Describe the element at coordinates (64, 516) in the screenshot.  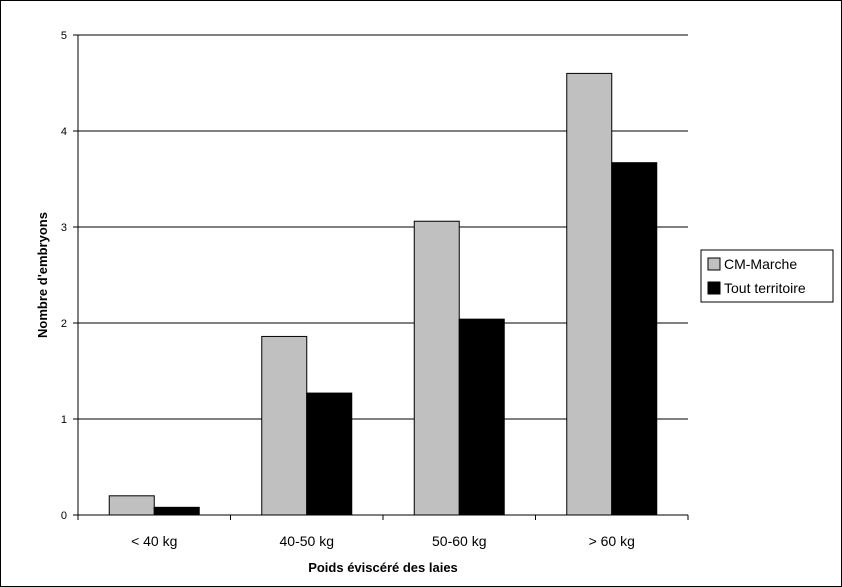
I see `y-tick-label: 0` at that location.